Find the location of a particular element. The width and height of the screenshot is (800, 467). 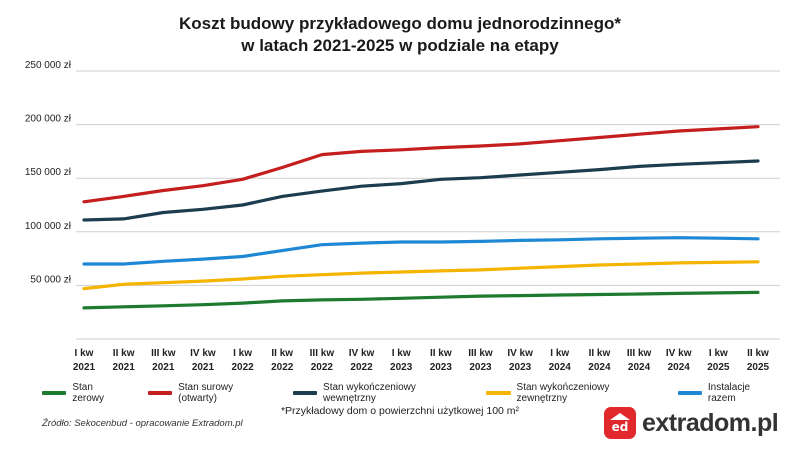

chart-title-line-2: w latach 2021-2025 w podziale na etapy is located at coordinates (400, 45).